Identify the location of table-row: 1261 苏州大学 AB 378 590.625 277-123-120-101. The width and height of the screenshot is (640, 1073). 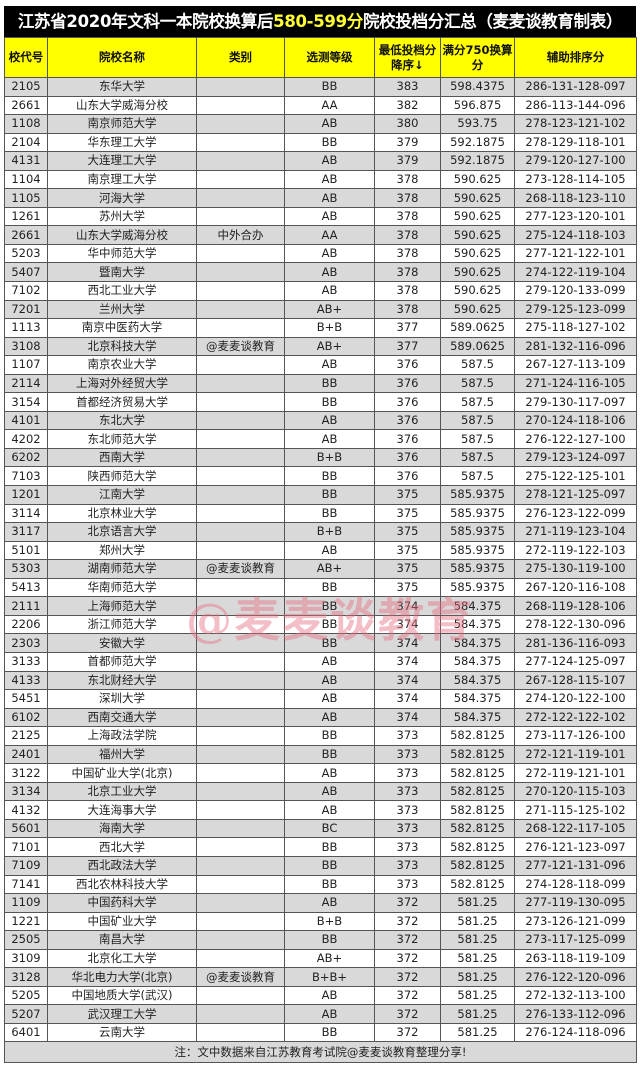
(320, 216).